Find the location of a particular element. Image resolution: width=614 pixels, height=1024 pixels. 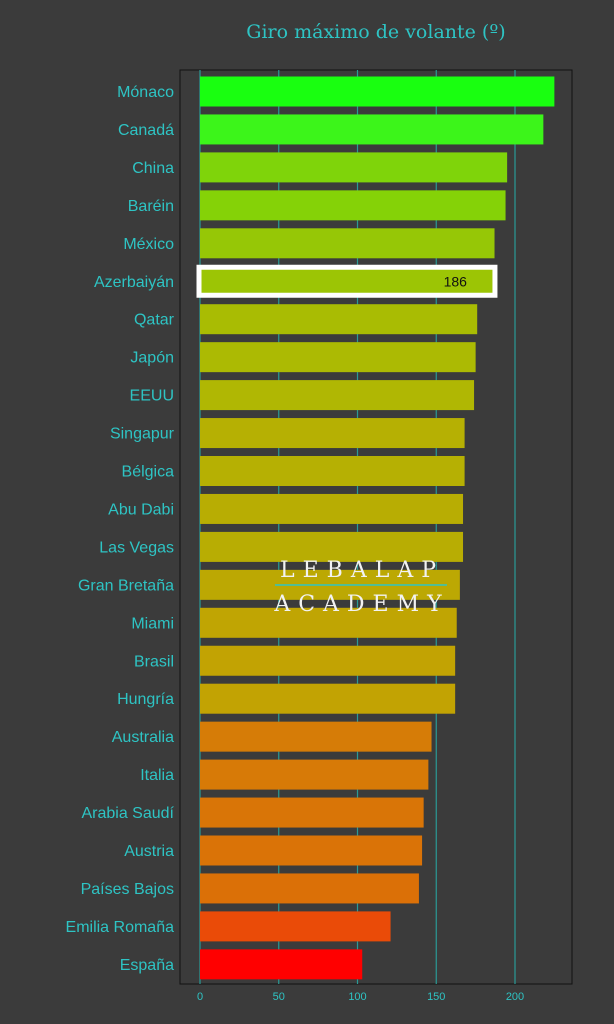

x-tick-label: 0 is located at coordinates (200, 997).